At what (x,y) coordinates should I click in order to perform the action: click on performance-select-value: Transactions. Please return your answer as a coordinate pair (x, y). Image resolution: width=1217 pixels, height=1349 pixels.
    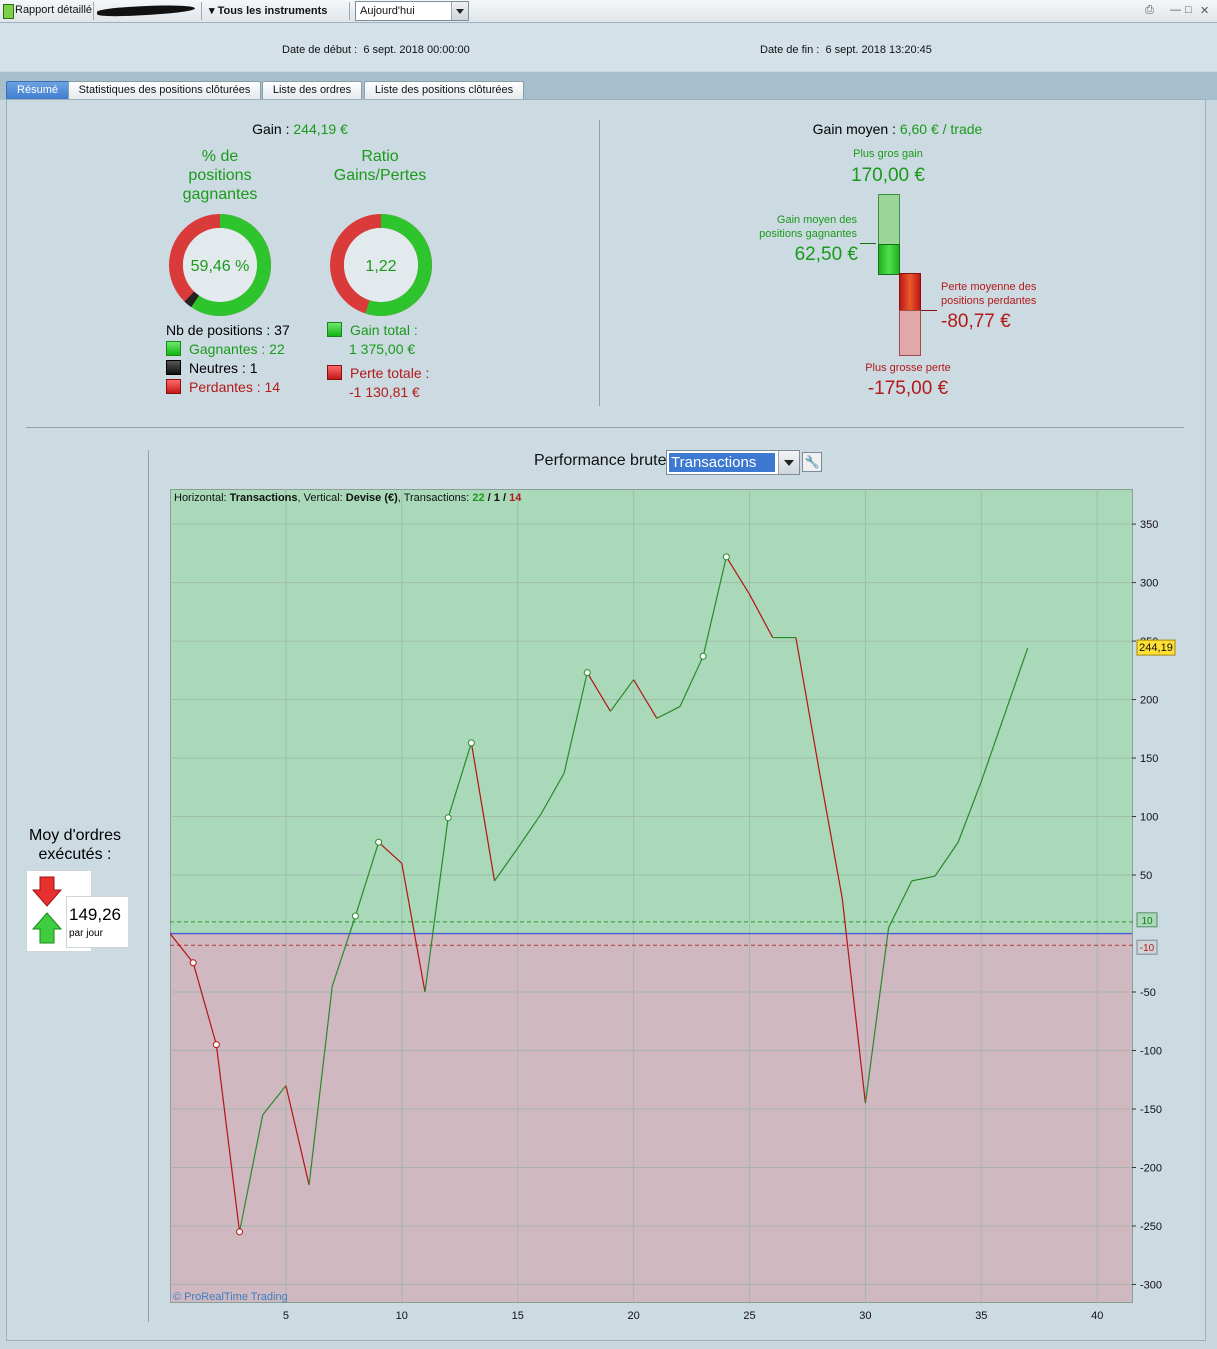
    Looking at the image, I should click on (722, 462).